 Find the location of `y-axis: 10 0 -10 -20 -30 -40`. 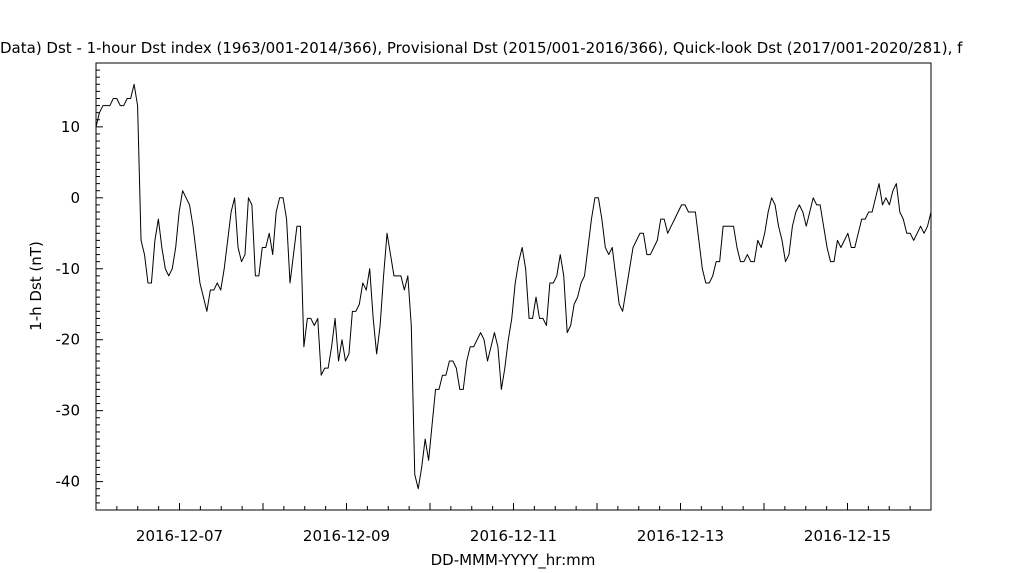

y-axis: 10 0 -10 -20 -30 -40 is located at coordinates (79, 286).